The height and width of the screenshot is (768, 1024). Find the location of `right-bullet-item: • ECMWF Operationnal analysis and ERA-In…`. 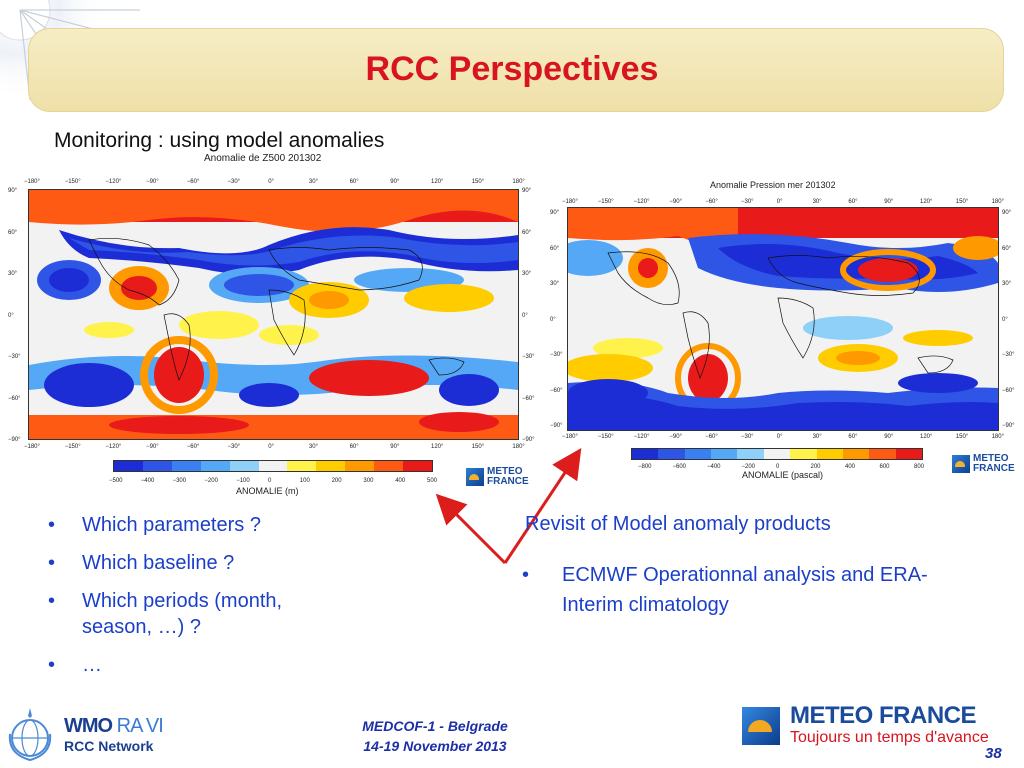

right-bullet-item: • ECMWF Operationnal analysis and ERA-In… is located at coordinates (752, 590).